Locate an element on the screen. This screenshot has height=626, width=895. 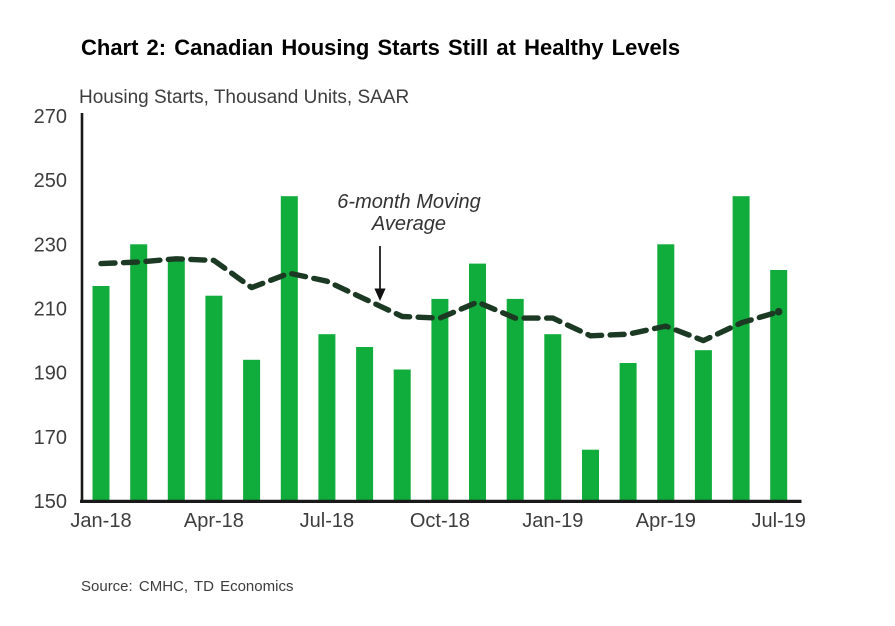
y-tick-label-230: 230 is located at coordinates (50, 245).